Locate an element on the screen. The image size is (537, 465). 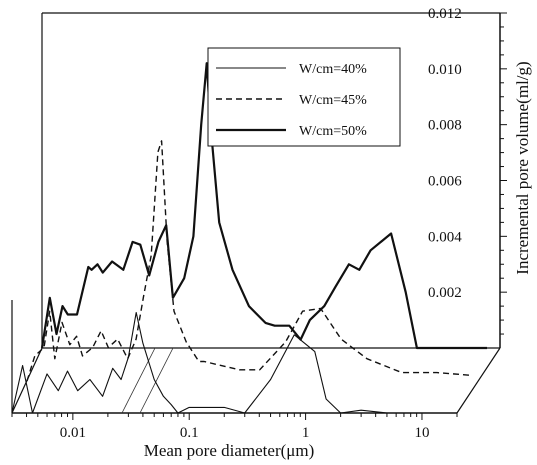
y-axis-label: Incremental pore volume(ml/g) is located at coordinates (522, 167).